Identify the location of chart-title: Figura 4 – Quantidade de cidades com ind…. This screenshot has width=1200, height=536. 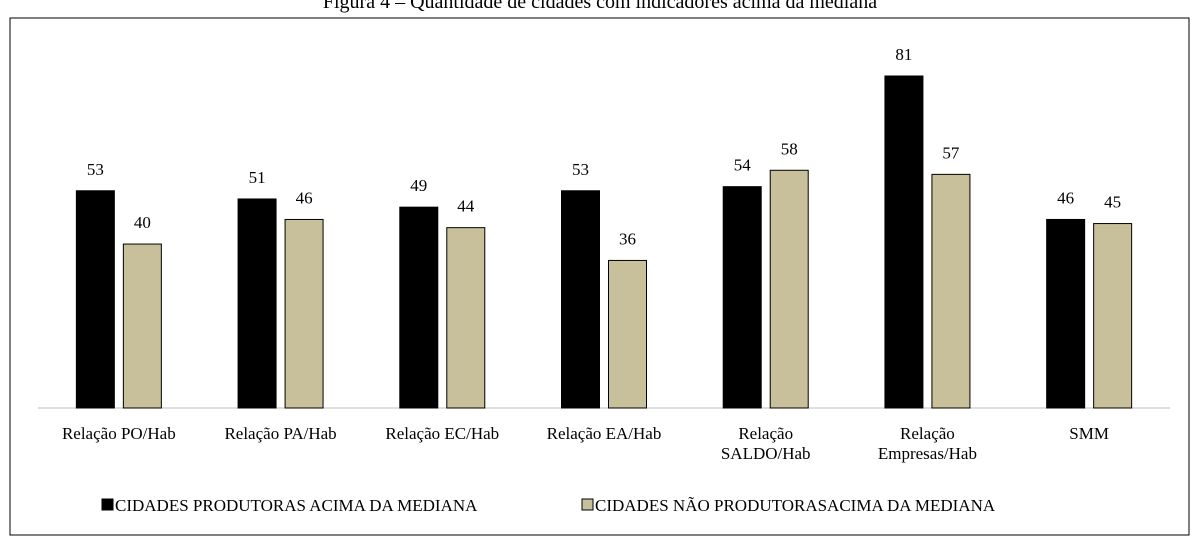
(600, 6).